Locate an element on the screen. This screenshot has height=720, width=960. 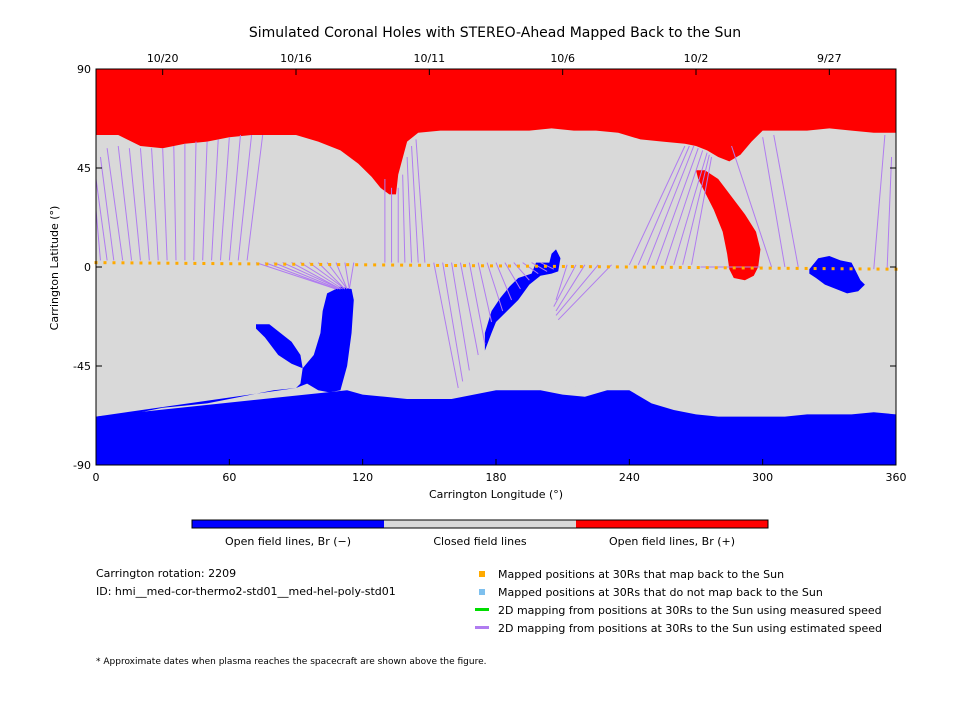
x-tick-label: 240 is located at coordinates (629, 477).